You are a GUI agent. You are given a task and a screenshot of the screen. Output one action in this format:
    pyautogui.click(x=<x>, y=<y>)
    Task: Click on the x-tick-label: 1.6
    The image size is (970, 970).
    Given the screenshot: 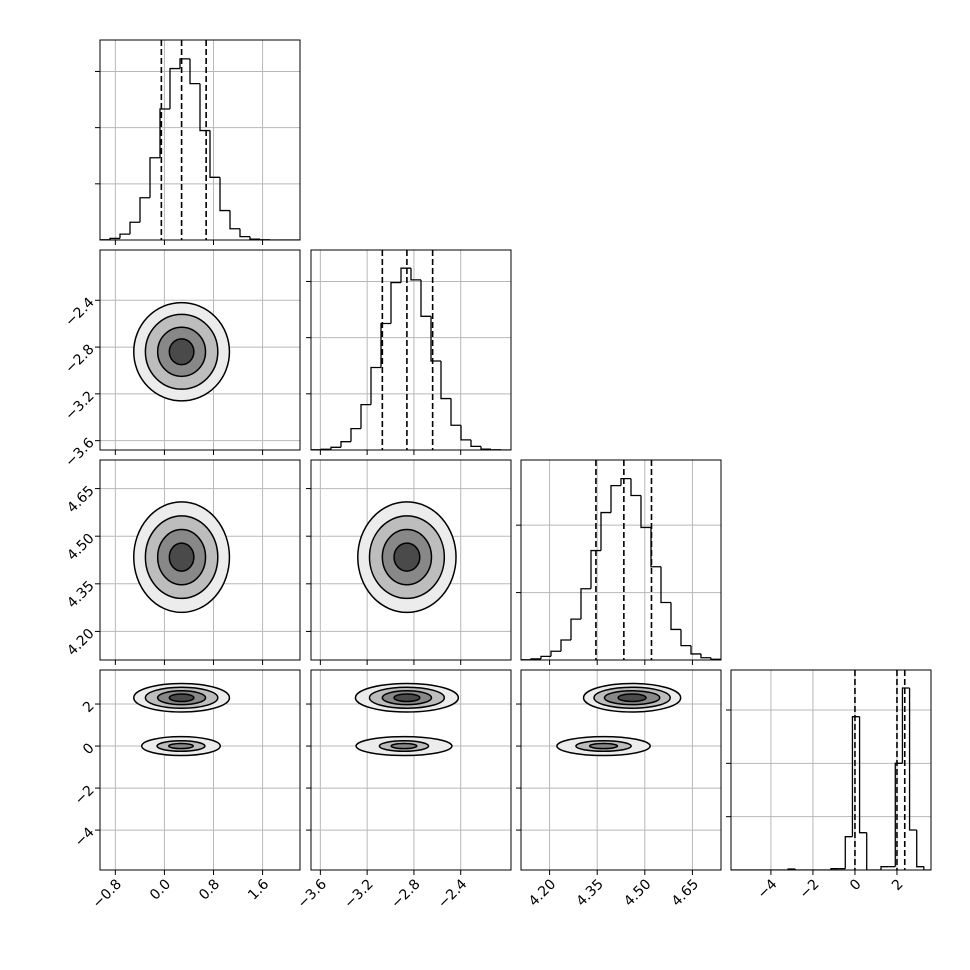 What is the action you would take?
    pyautogui.click(x=258, y=889)
    